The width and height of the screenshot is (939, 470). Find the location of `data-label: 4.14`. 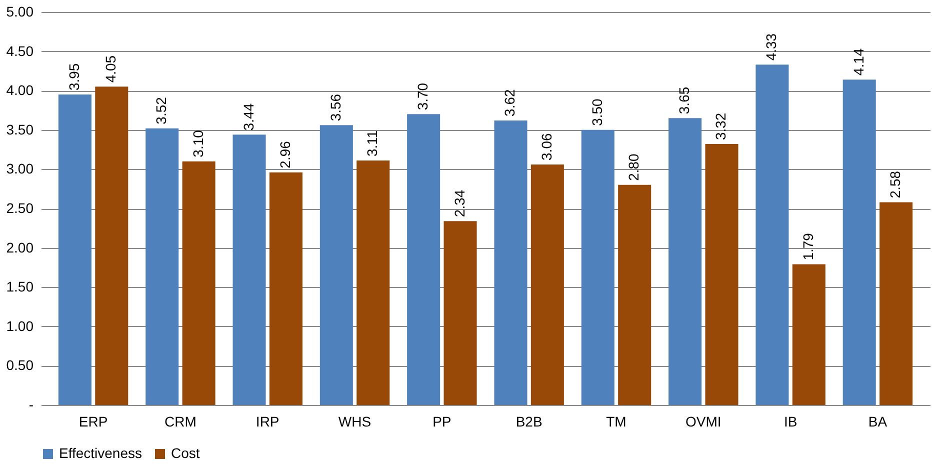

data-label: 4.14 is located at coordinates (858, 62).